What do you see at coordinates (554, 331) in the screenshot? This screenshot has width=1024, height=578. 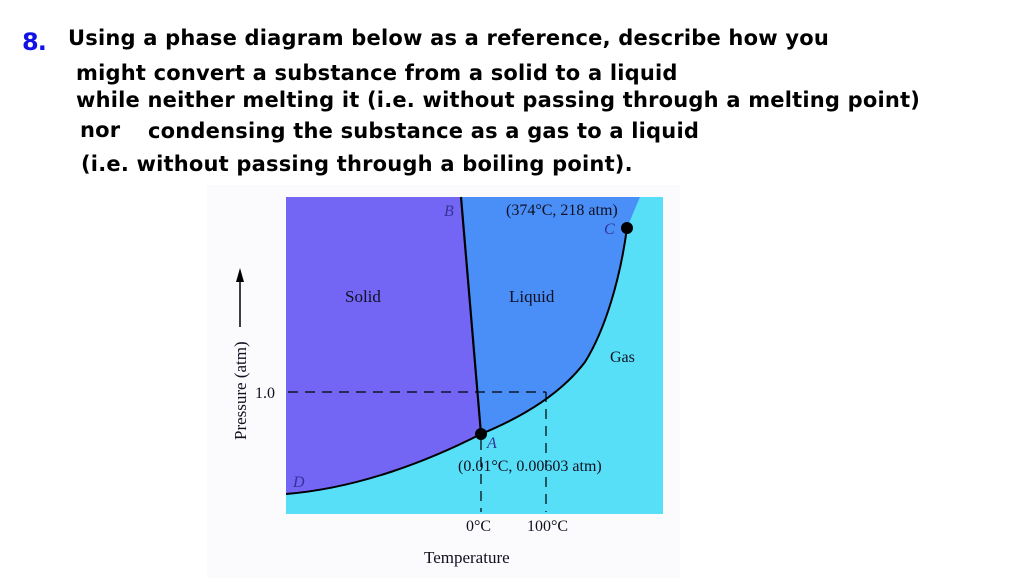 I see `vaporization-curve` at bounding box center [554, 331].